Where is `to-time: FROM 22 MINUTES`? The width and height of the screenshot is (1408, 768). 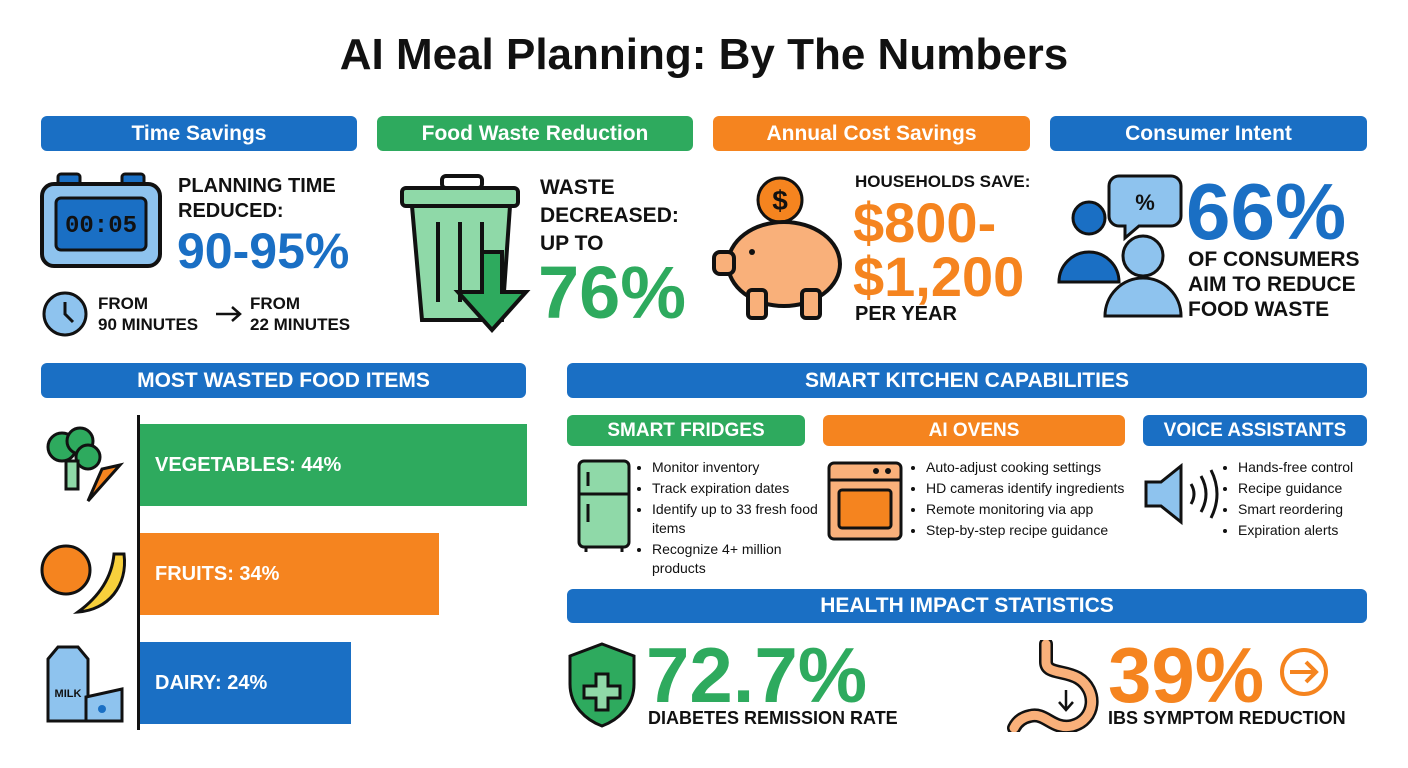 to-time: FROM 22 MINUTES is located at coordinates (300, 314).